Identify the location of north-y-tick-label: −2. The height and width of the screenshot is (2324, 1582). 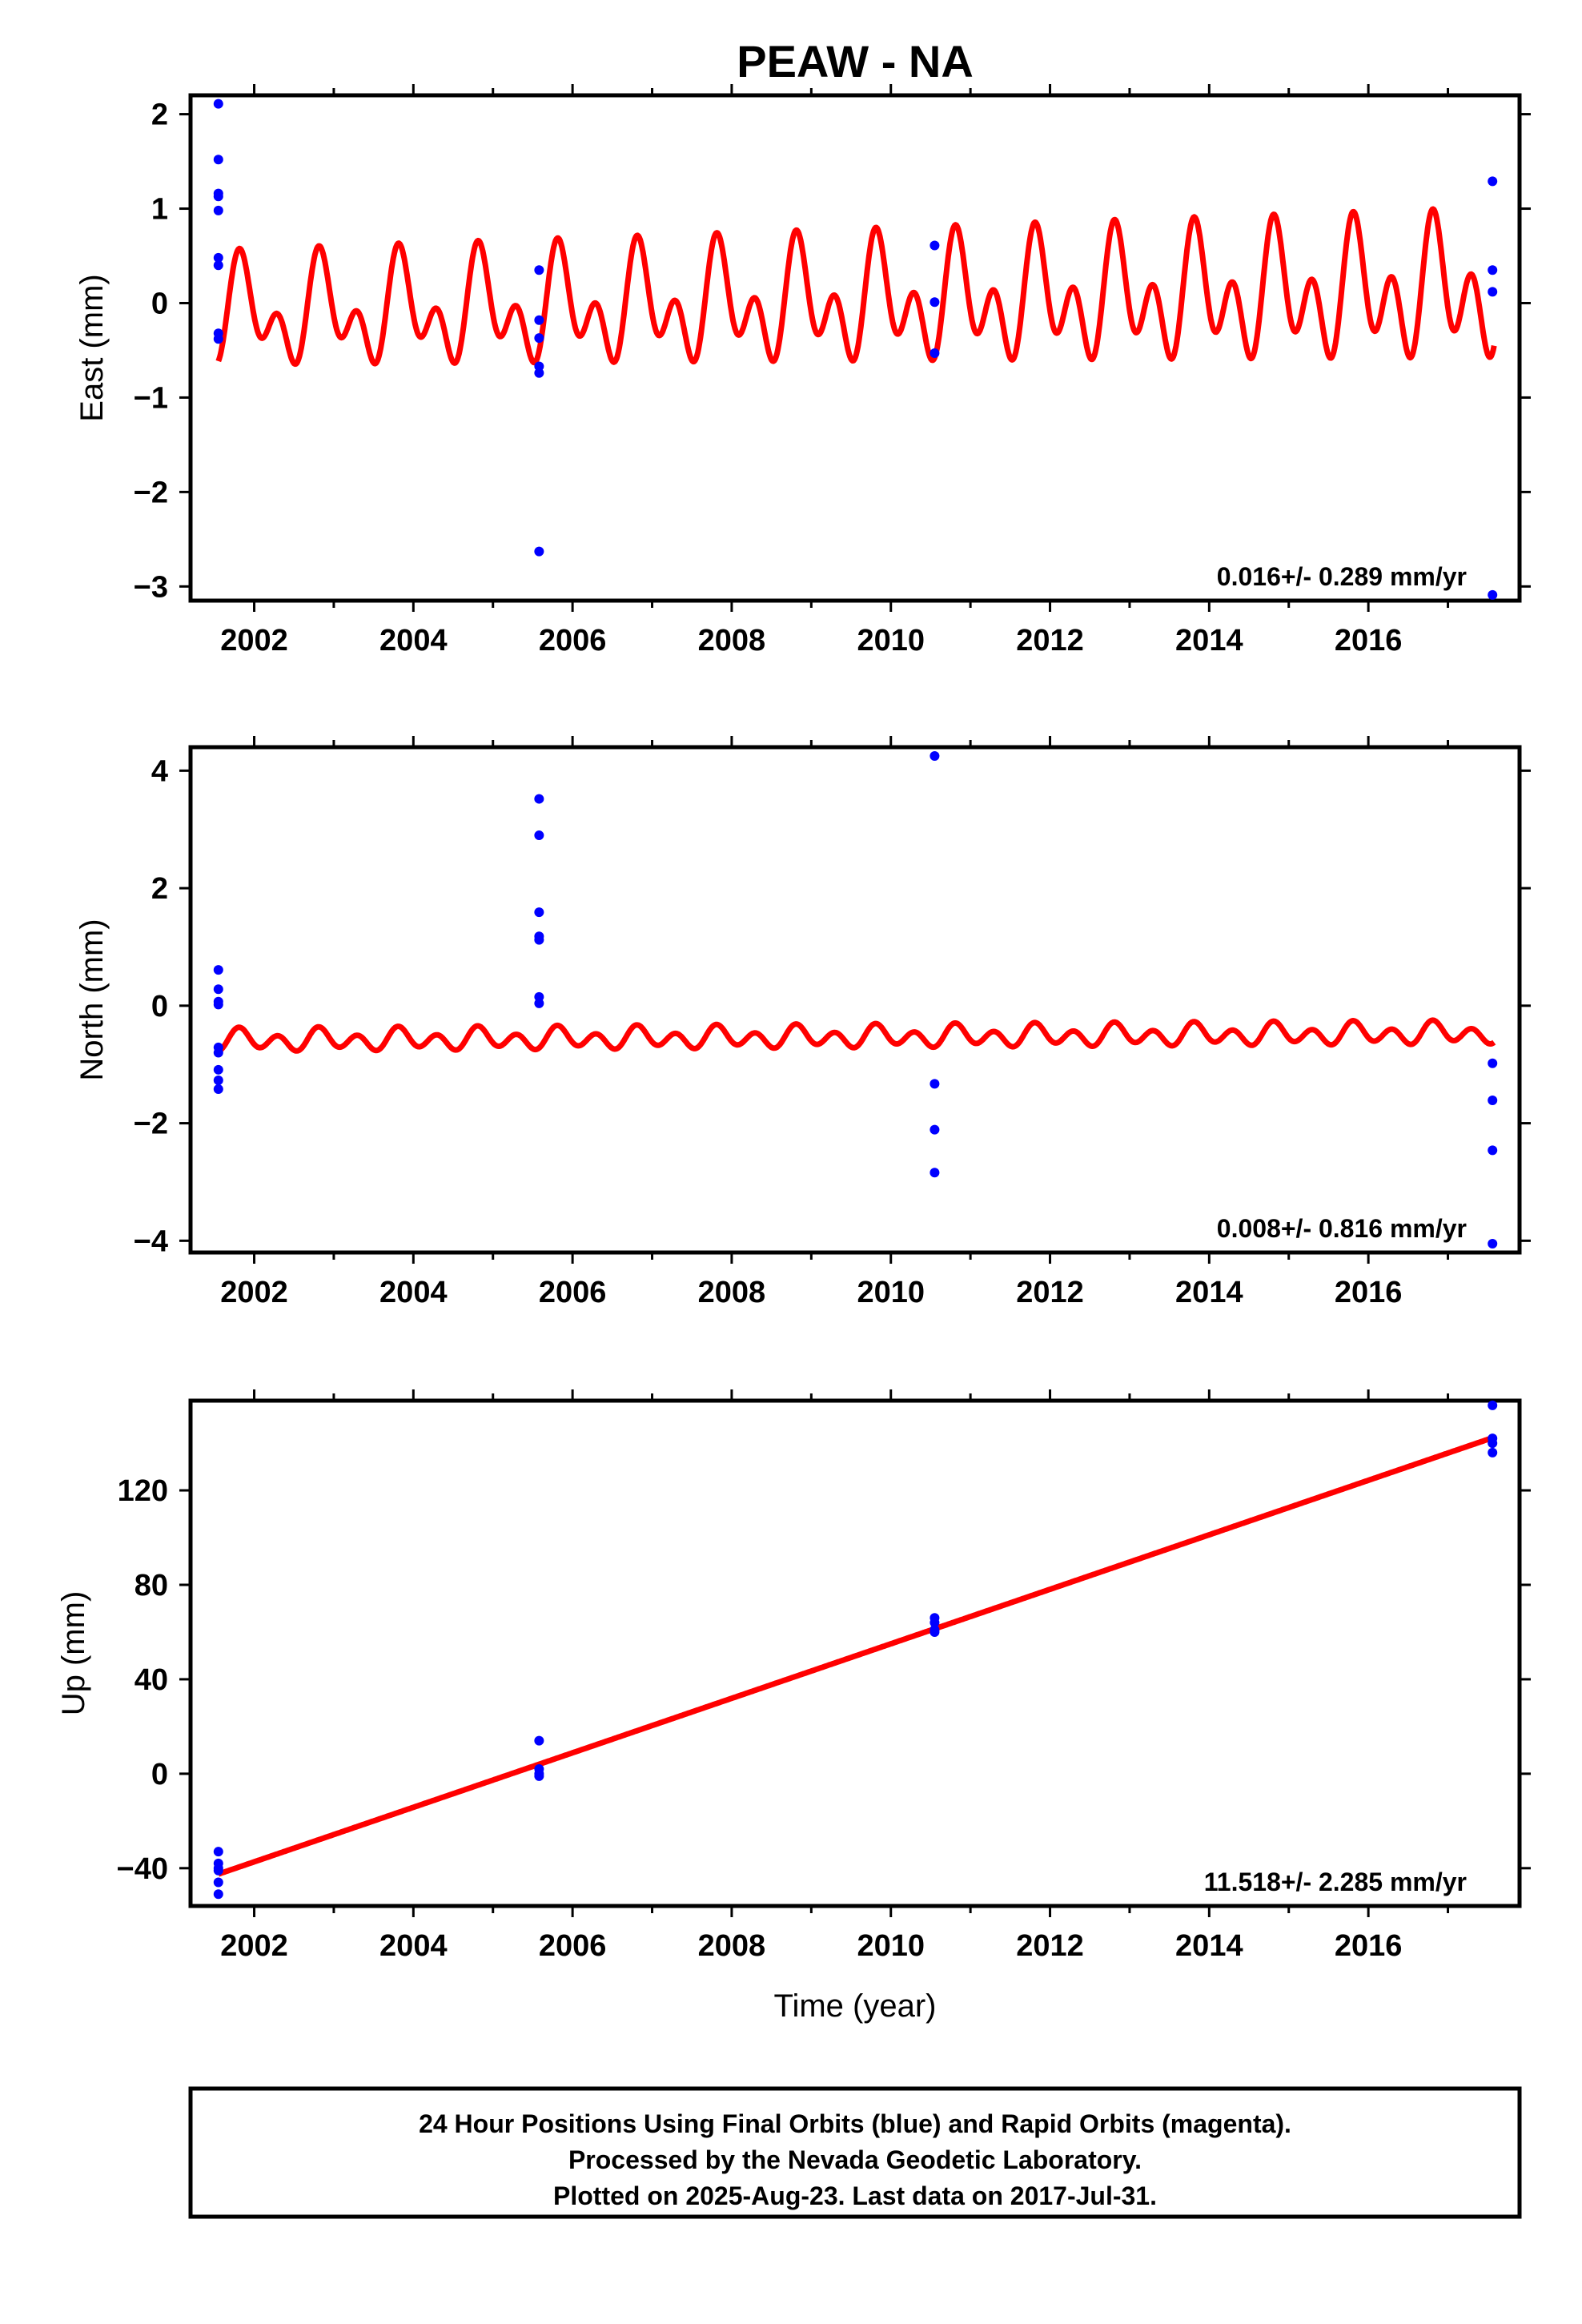
(151, 1124).